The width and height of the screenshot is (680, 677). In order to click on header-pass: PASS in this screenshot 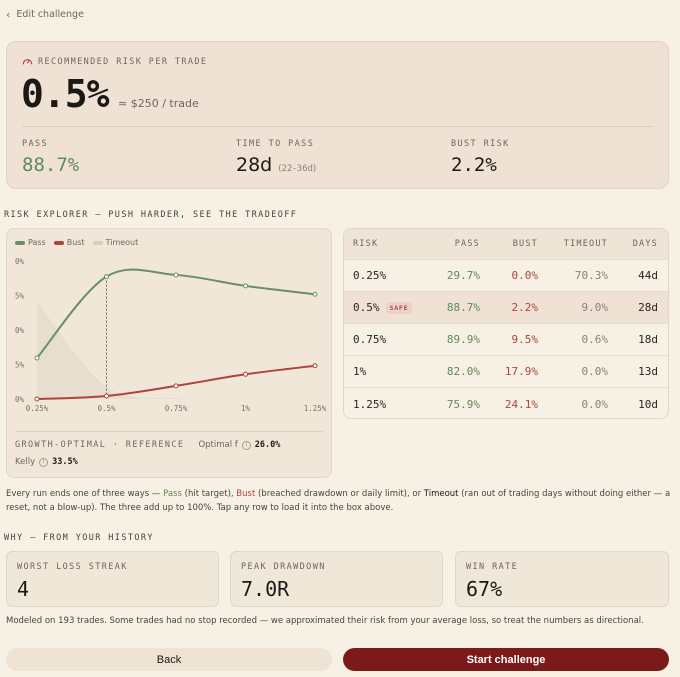, I will do `click(467, 244)`.